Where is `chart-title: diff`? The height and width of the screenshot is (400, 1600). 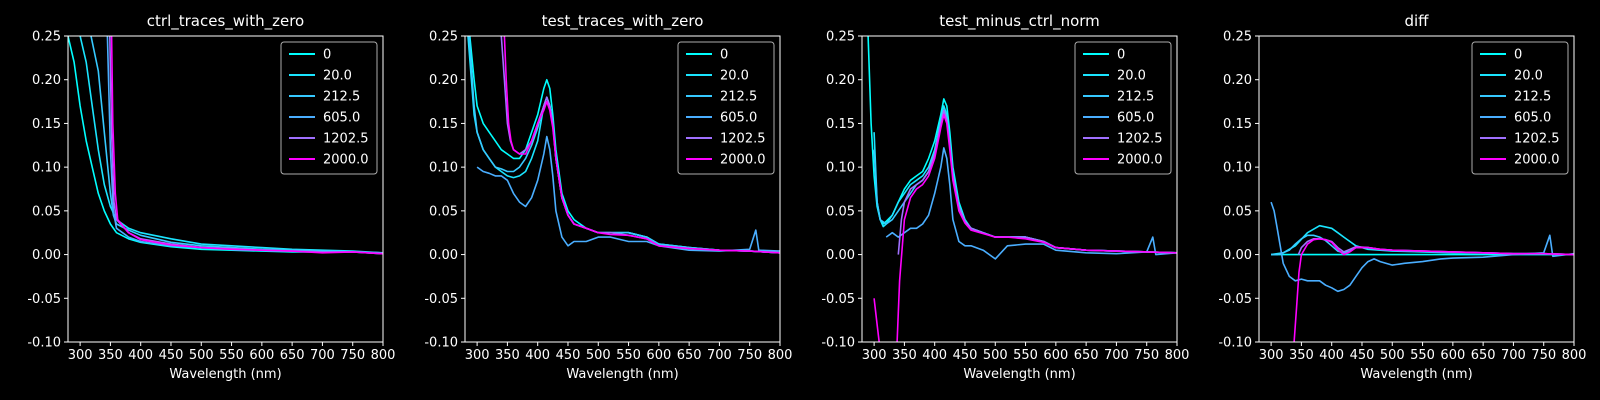 chart-title: diff is located at coordinates (1416, 21).